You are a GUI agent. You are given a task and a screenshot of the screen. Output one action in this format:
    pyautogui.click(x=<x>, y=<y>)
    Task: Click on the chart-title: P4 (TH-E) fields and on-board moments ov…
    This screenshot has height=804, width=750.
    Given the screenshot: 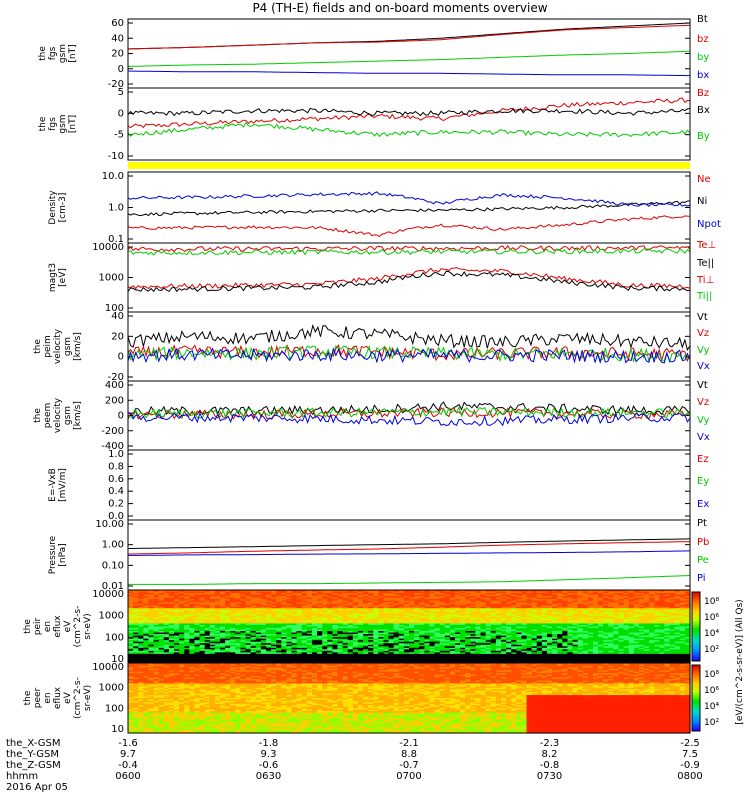 What is the action you would take?
    pyautogui.click(x=399, y=8)
    